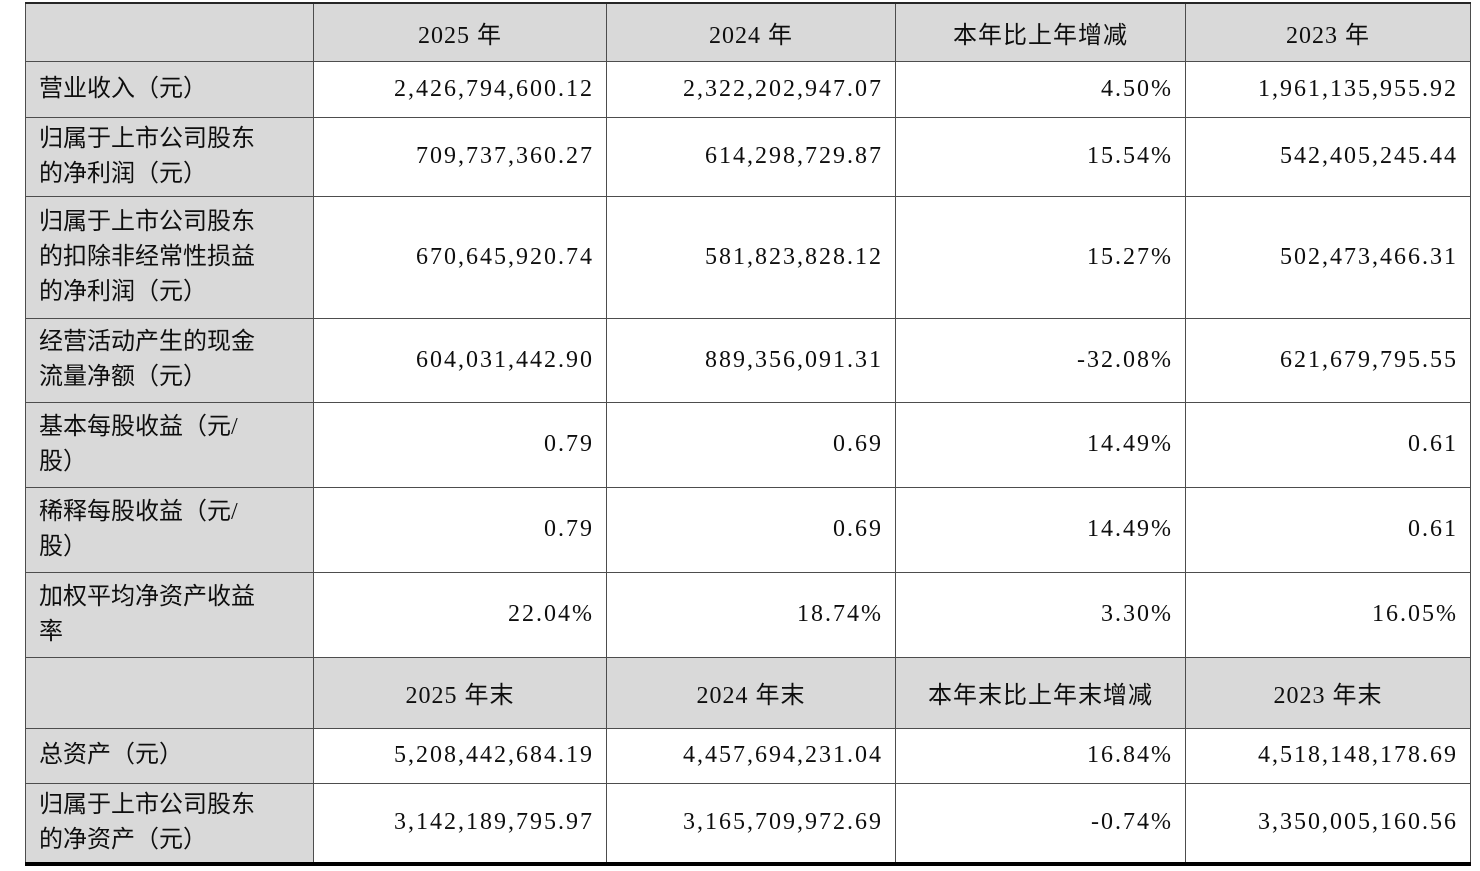 This screenshot has height=871, width=1480. I want to click on row-label: 归属于上市公司股东 的净利润（元）, so click(169, 156).